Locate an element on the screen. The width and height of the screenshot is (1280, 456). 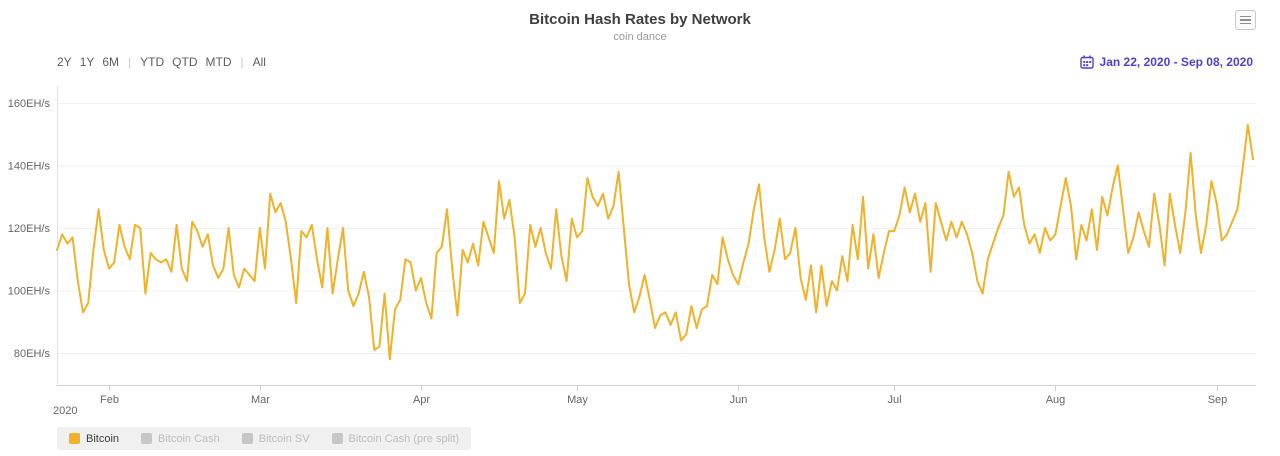
y-axis-tick-label: 100EH/s is located at coordinates (29, 292).